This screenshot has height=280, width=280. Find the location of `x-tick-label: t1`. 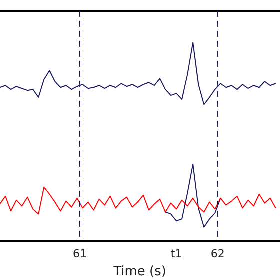

x-tick-label: t1 is located at coordinates (176, 254).